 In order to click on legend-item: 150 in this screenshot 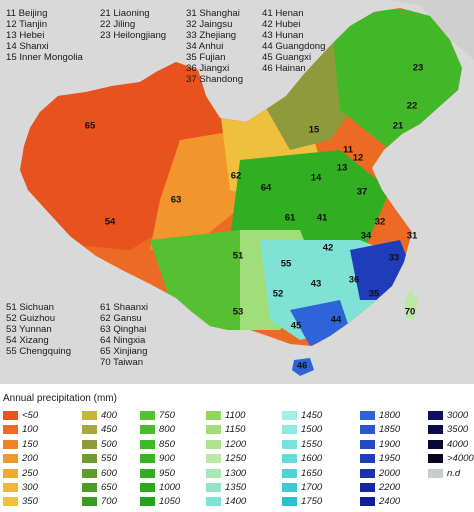, I will do `click(20, 444)`.